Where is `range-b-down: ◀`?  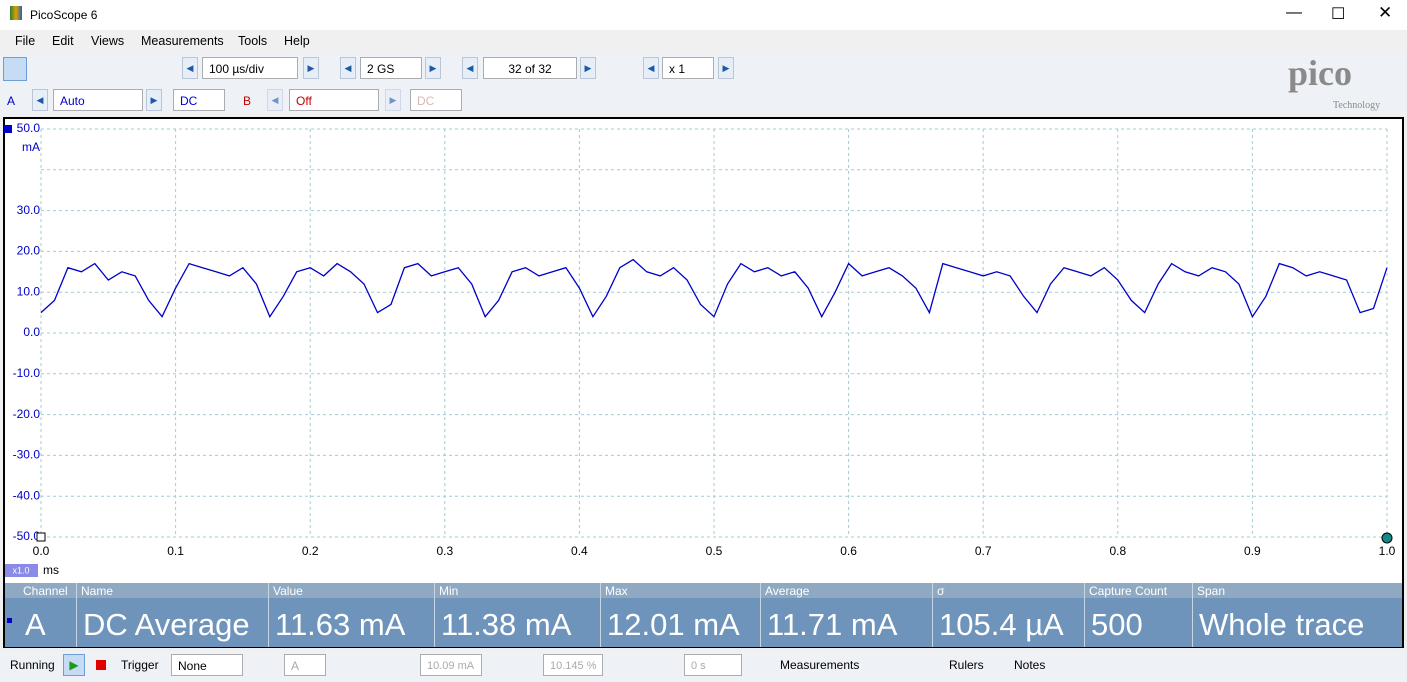
range-b-down: ◀ is located at coordinates (275, 100).